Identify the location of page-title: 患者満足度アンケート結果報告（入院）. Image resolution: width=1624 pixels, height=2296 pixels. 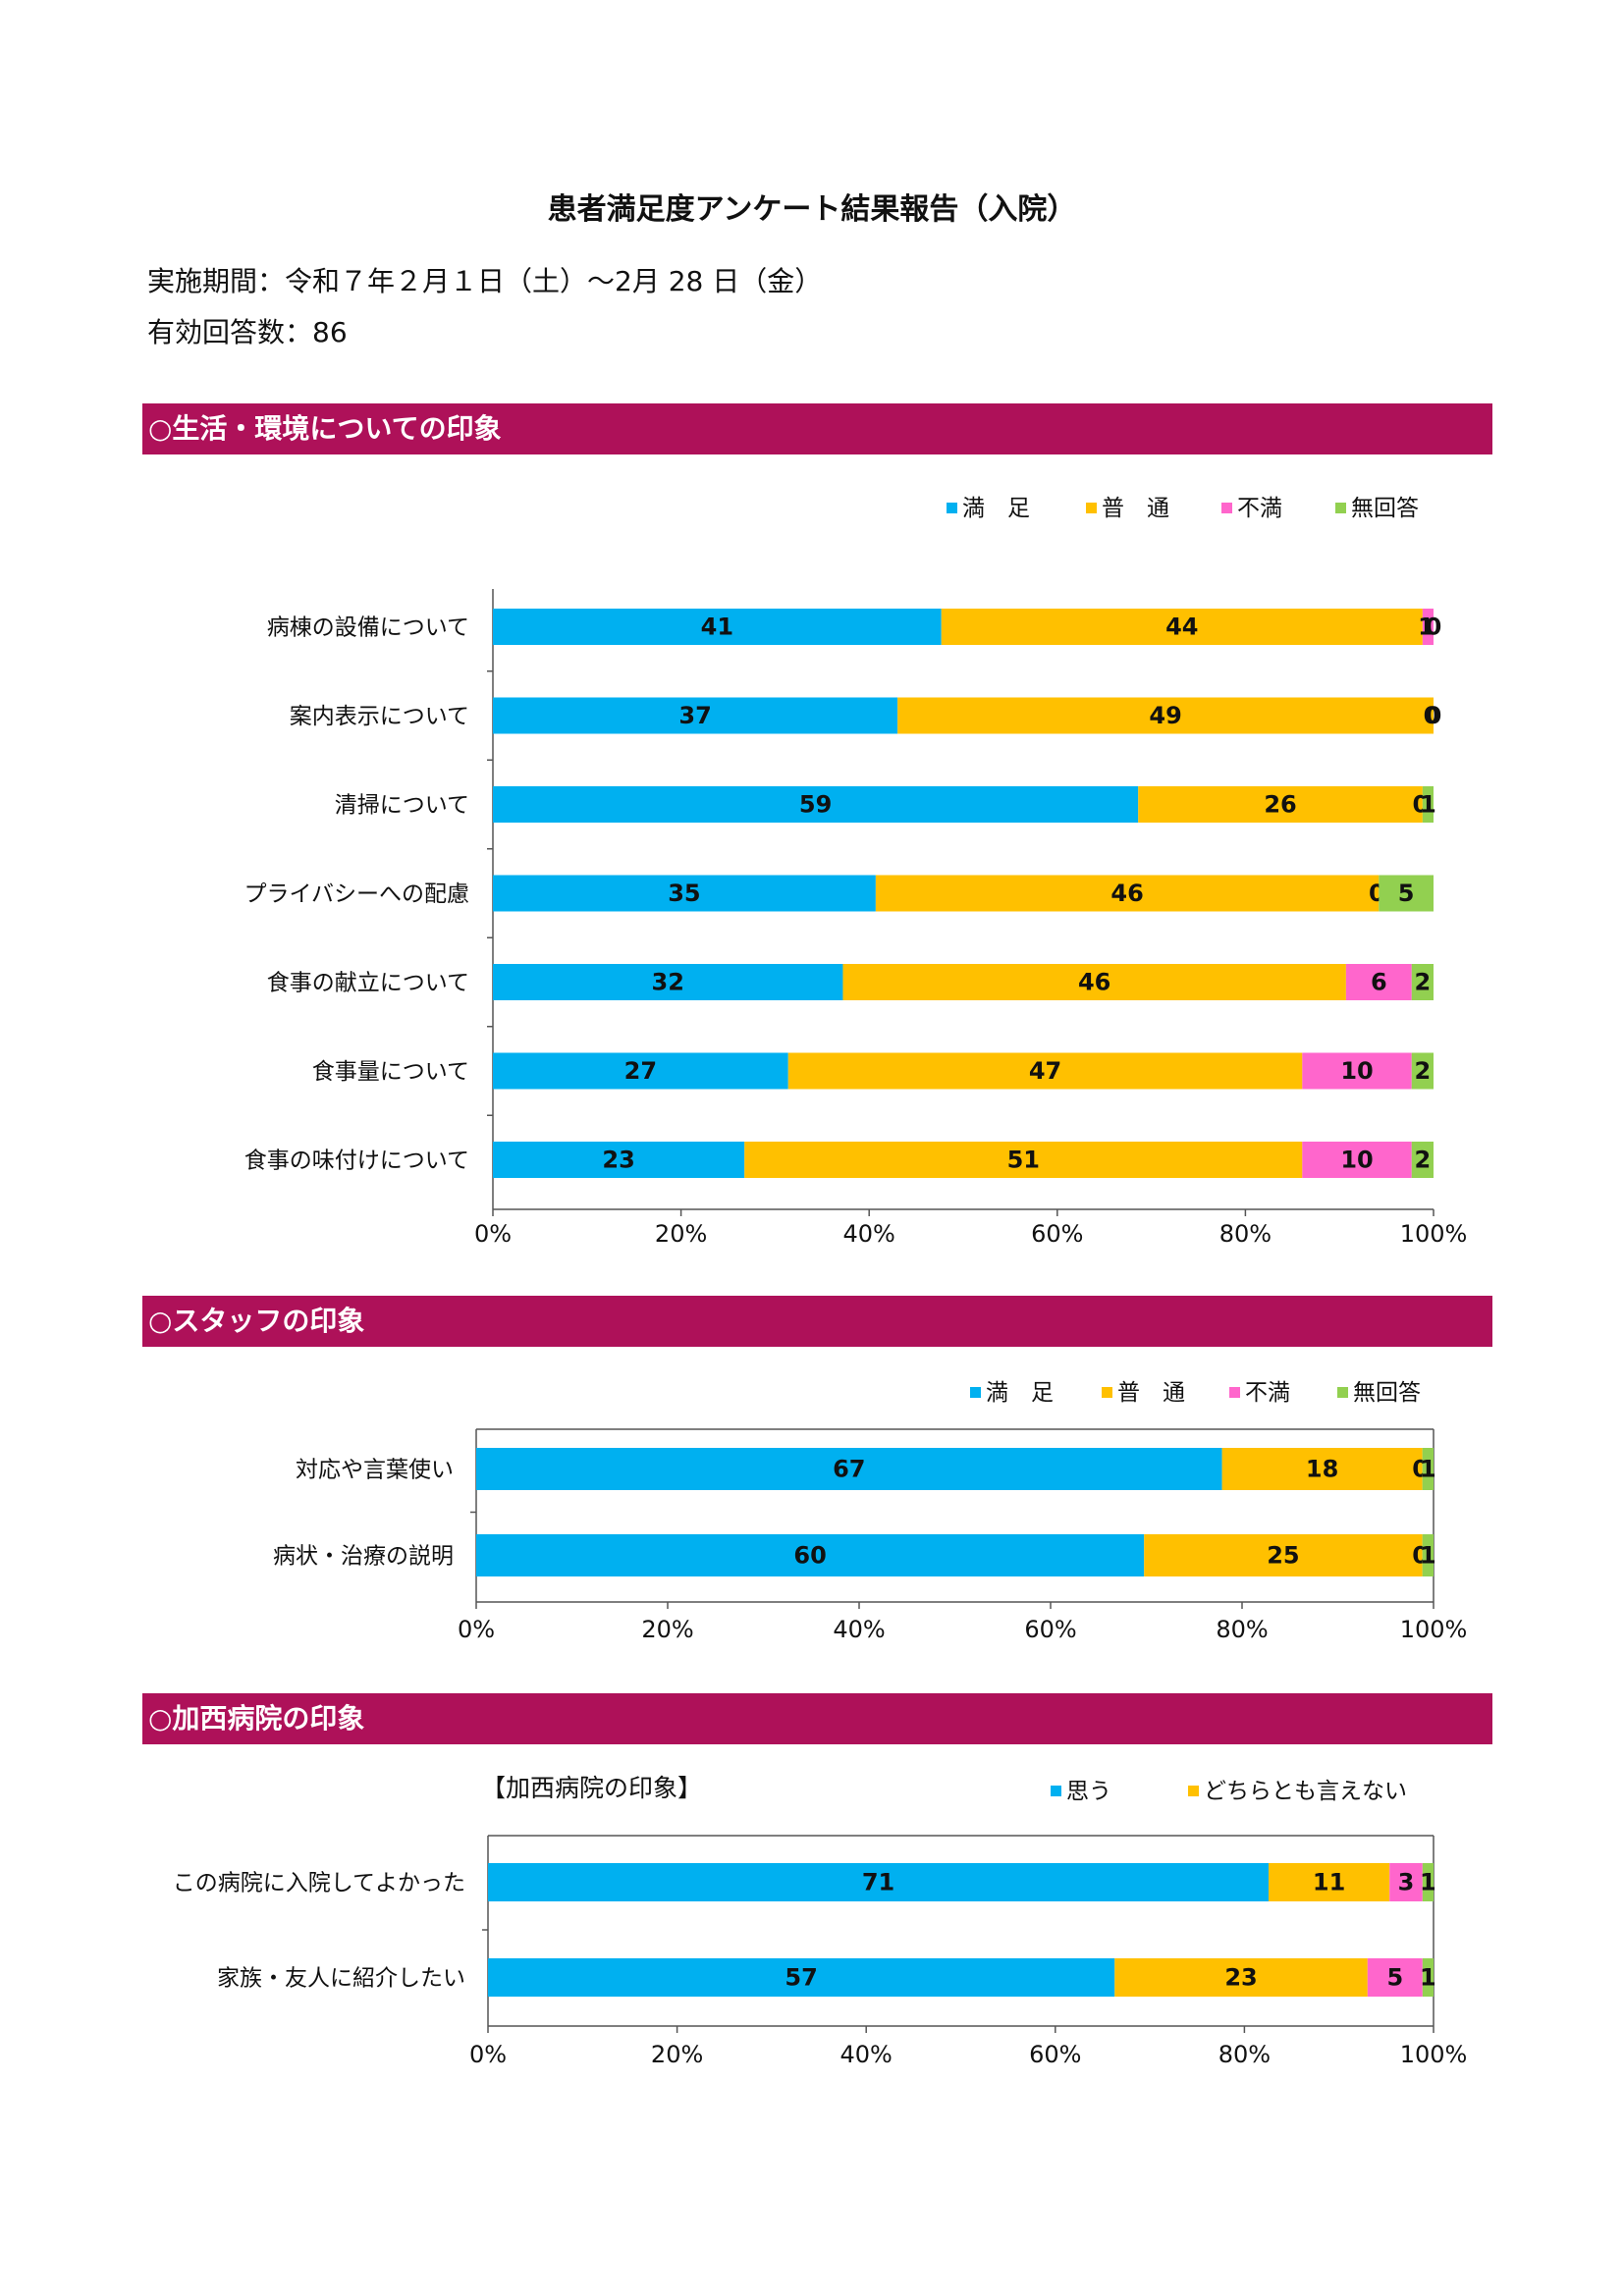
(812, 210).